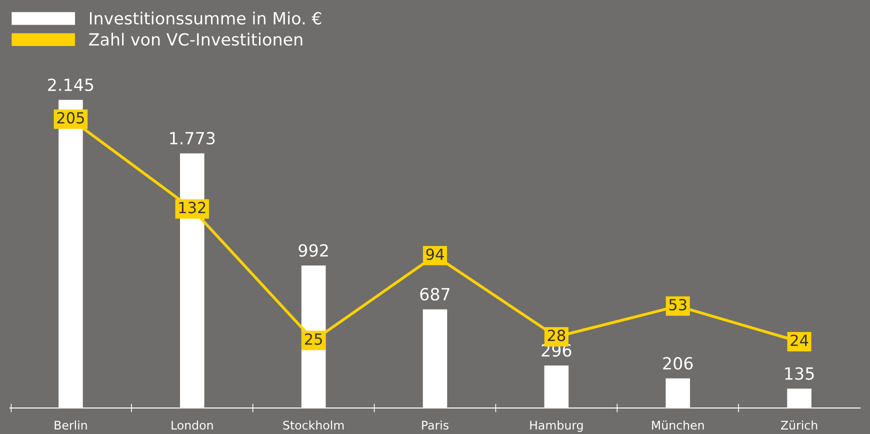 This screenshot has height=434, width=870. What do you see at coordinates (313, 250) in the screenshot?
I see `data-label: 992` at bounding box center [313, 250].